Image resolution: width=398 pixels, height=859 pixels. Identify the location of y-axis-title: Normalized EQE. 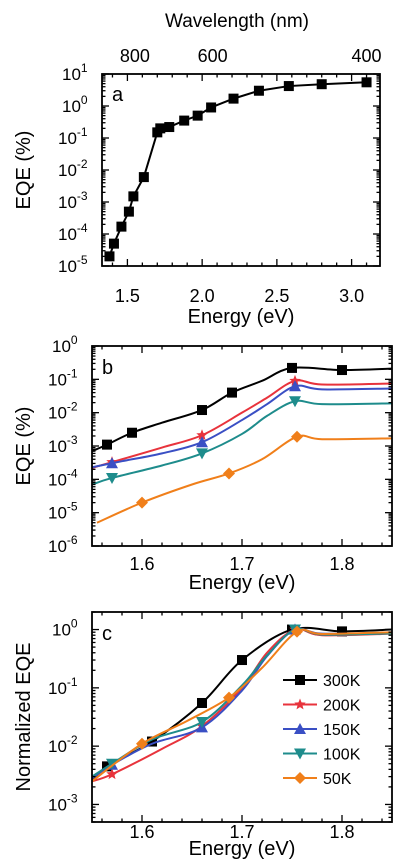
(24, 717).